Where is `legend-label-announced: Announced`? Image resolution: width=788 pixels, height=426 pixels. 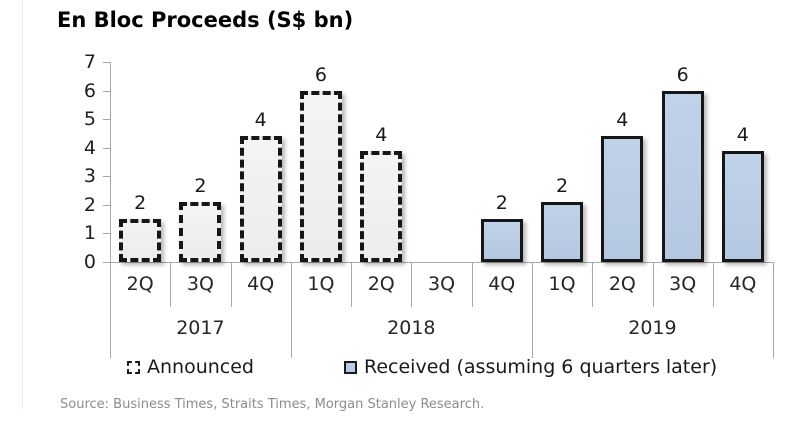 legend-label-announced: Announced is located at coordinates (200, 367).